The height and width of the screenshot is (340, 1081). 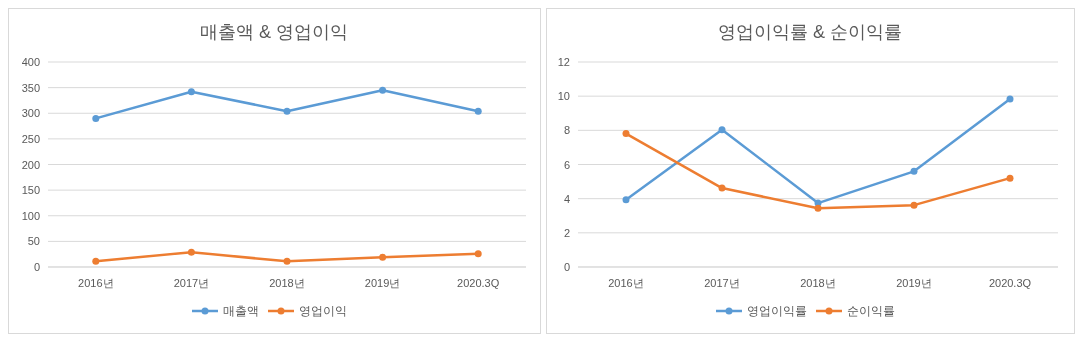 I want to click on legend-label: 순이익률, so click(x=871, y=311).